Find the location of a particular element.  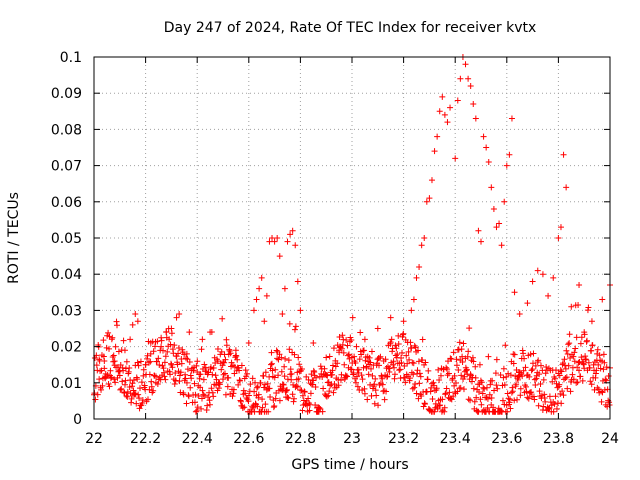

x-tick-label: 22.2 is located at coordinates (145, 439).